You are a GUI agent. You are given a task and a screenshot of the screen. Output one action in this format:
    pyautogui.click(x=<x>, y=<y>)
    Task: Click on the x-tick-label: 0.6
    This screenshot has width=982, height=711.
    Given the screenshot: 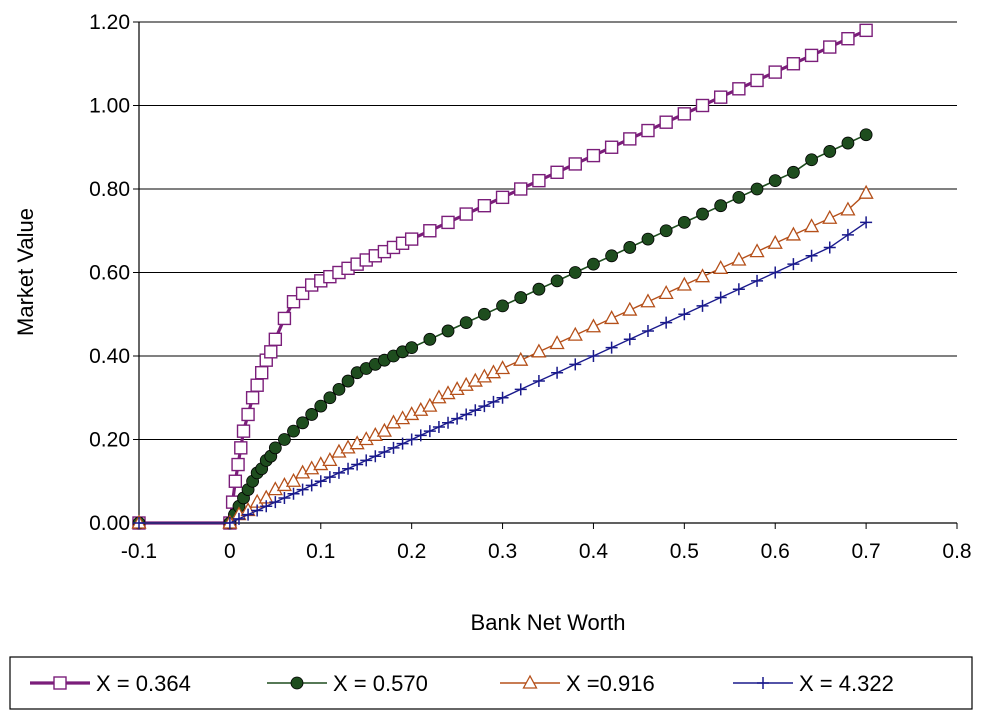 What is the action you would take?
    pyautogui.click(x=775, y=551)
    